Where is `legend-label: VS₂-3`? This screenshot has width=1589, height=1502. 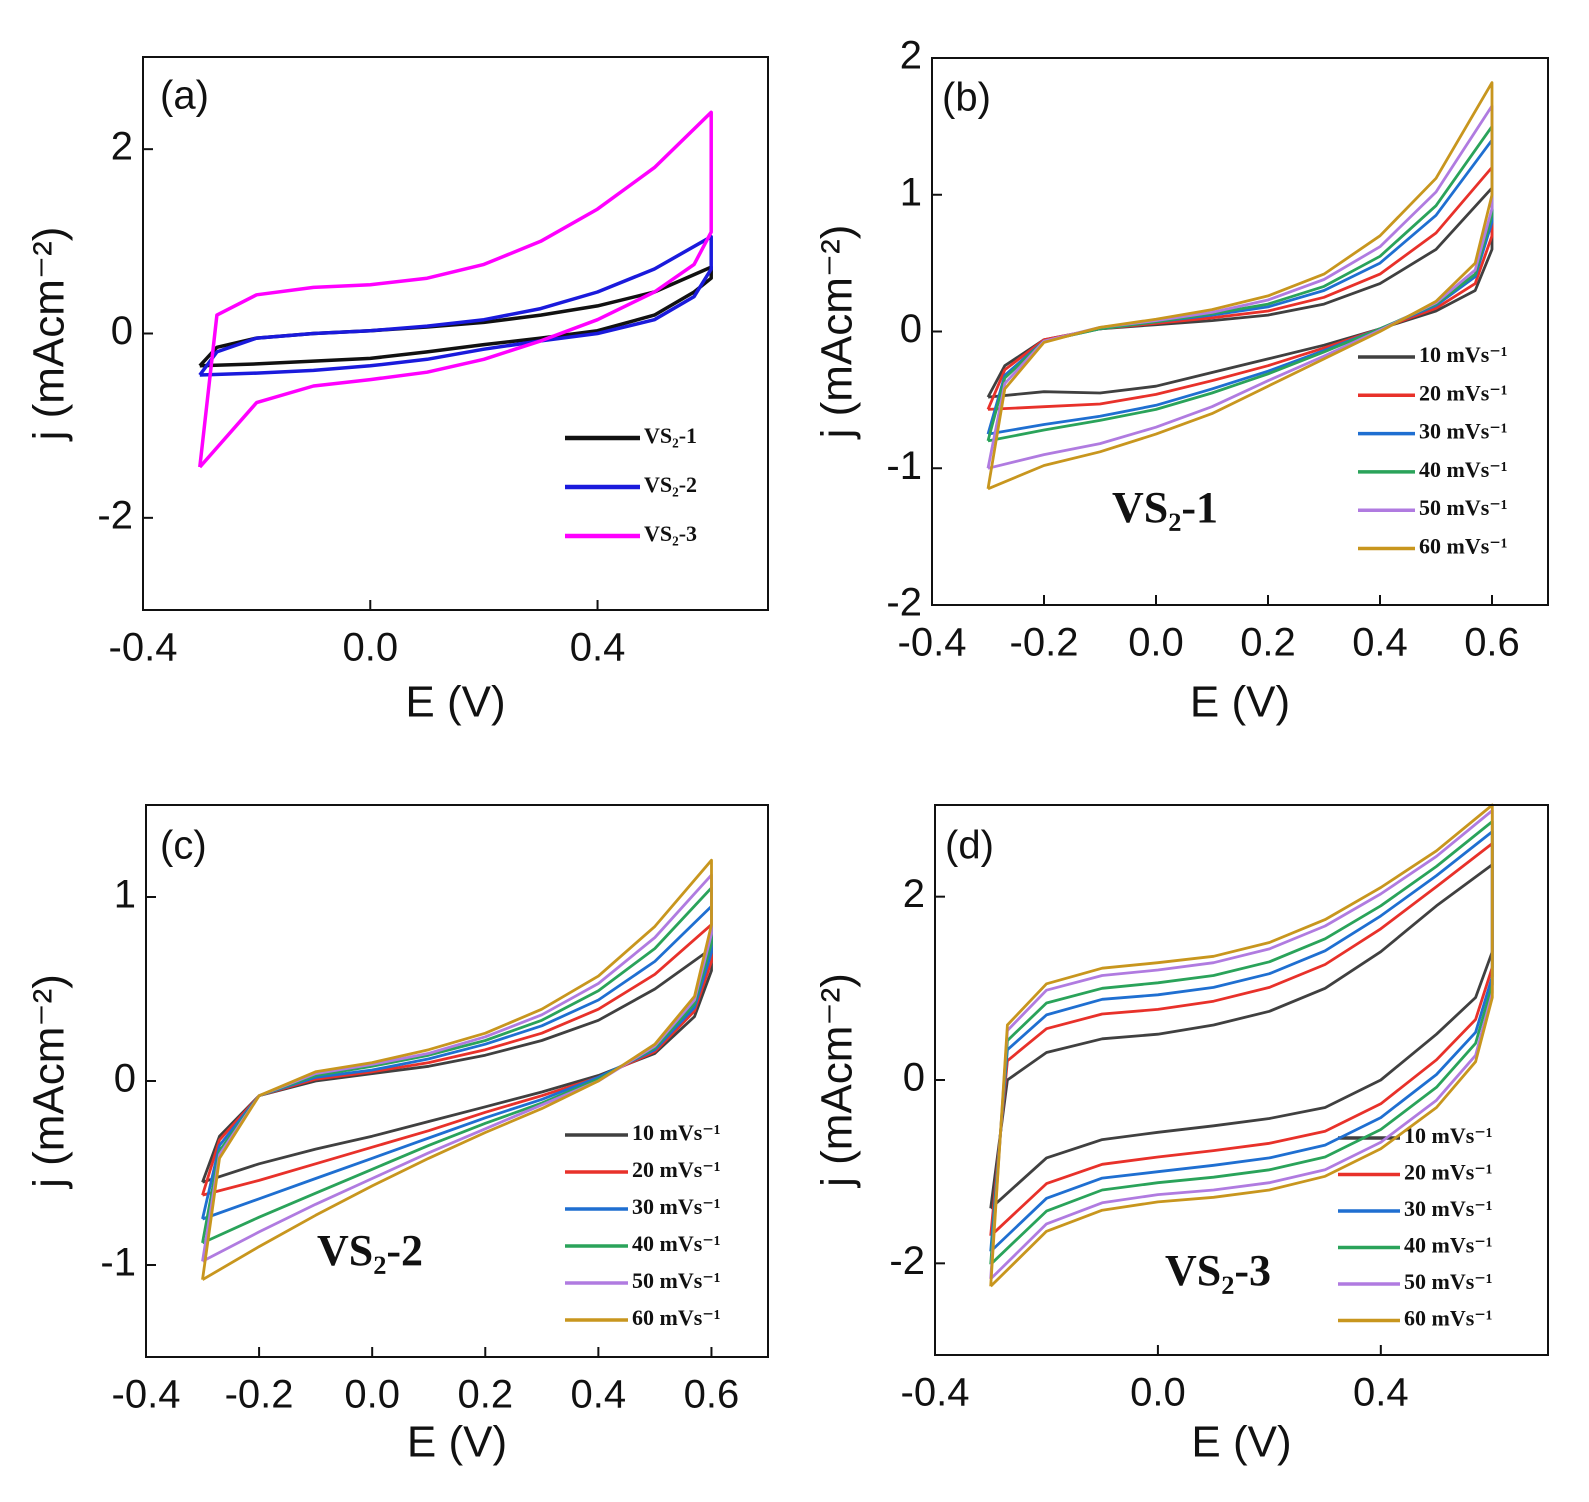 legend-label: VS₂-3 is located at coordinates (670, 533).